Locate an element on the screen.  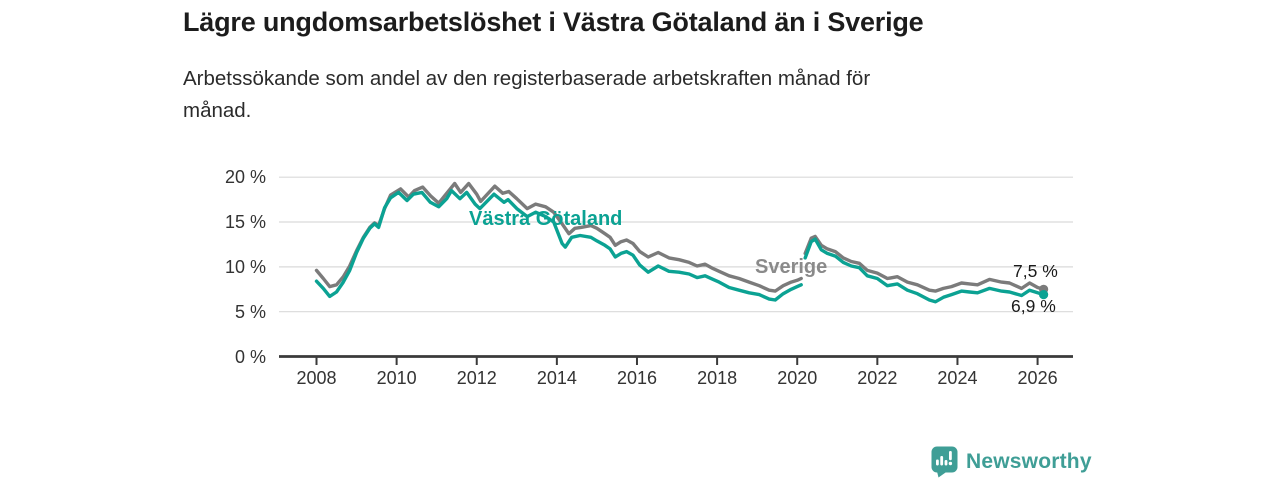
end-value-label-vastra-gotaland: 6,9 % is located at coordinates (1033, 306).